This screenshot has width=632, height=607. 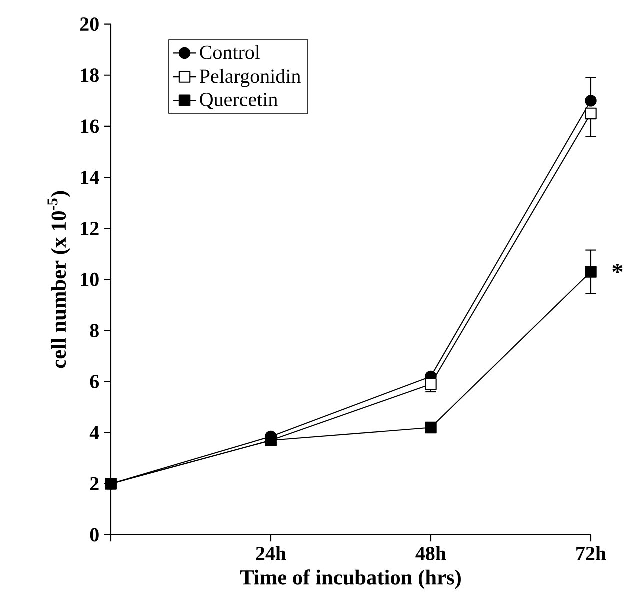 I want to click on y-axis-title: cell number (x 10$^{-5}$), so click(x=59, y=279).